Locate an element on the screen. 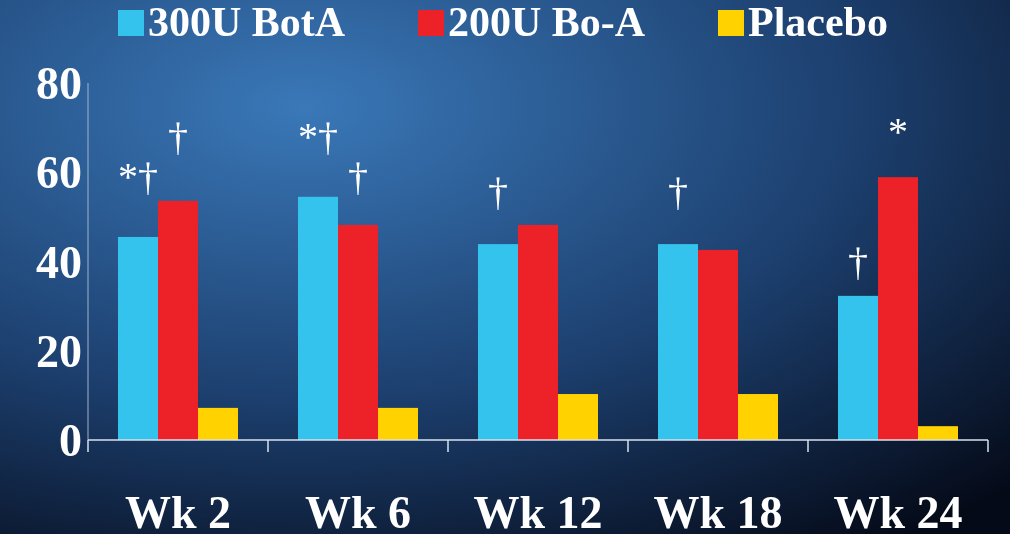 This screenshot has height=534, width=1010. y-tick-label: 40 is located at coordinates (59, 262).